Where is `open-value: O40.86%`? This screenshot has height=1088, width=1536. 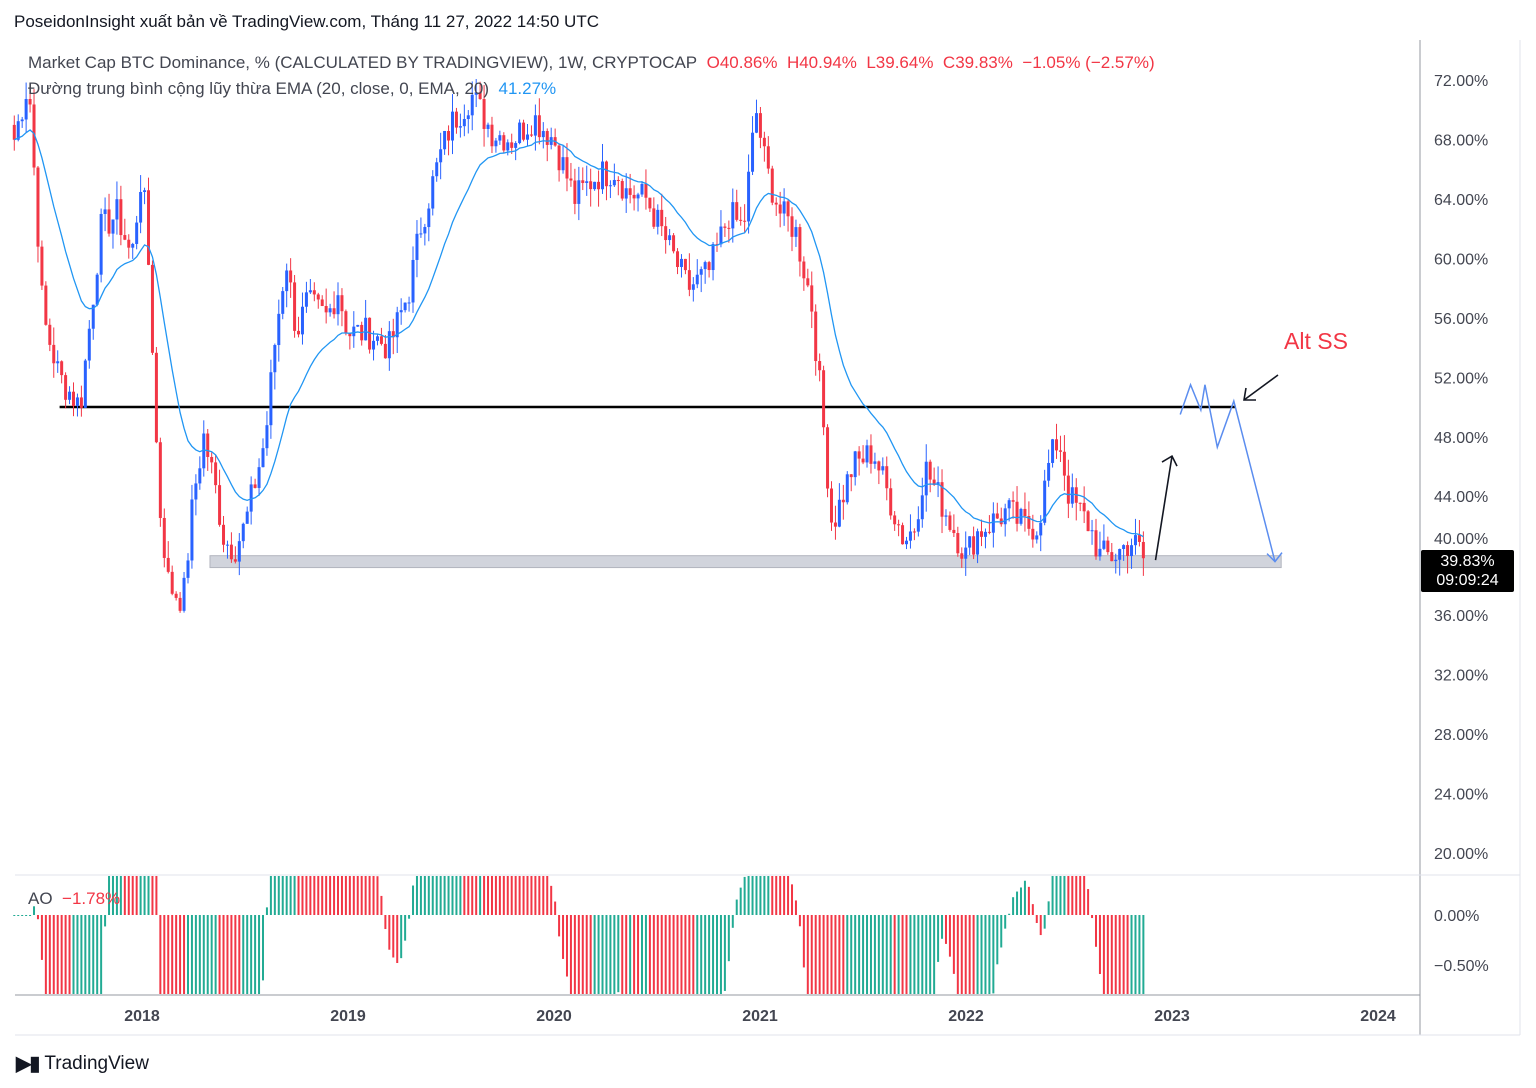
open-value: O40.86% is located at coordinates (742, 62).